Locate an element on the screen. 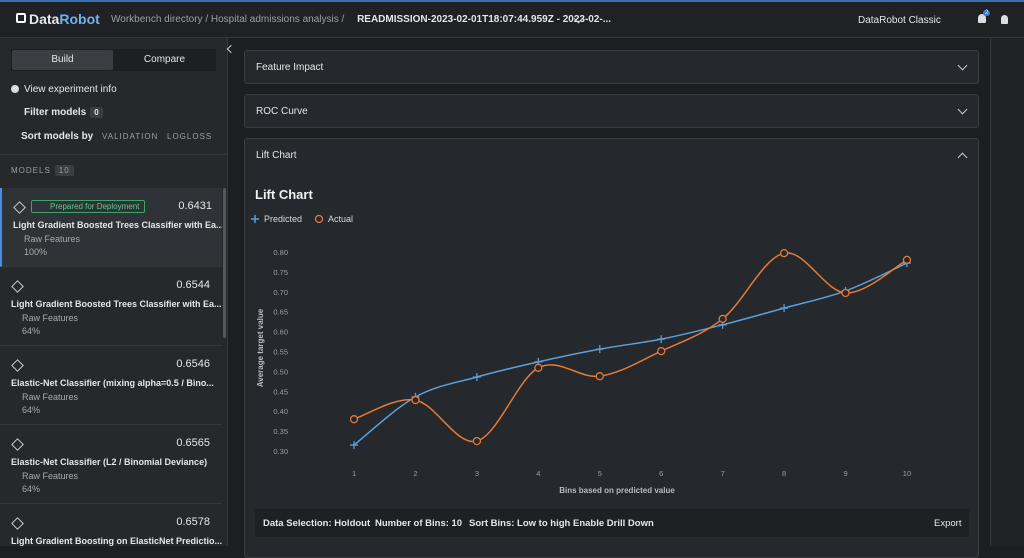 This screenshot has width=1024, height=558. models-label: MODELS is located at coordinates (31, 170).